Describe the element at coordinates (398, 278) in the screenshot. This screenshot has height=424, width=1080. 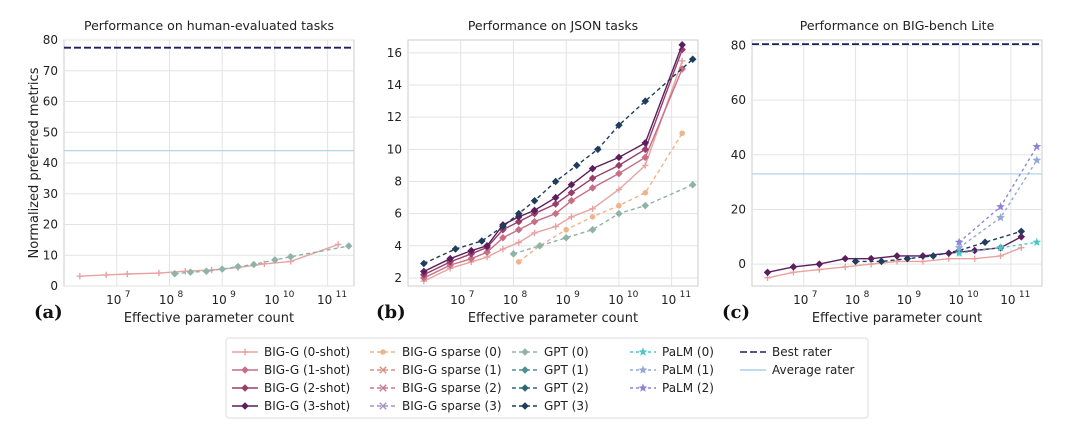
I see `y-tick-label: 2` at that location.